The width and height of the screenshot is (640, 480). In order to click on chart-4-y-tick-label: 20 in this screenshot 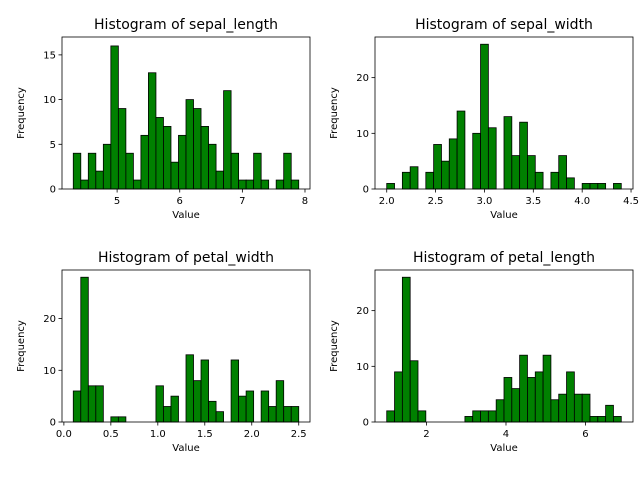, I will do `click(362, 311)`.